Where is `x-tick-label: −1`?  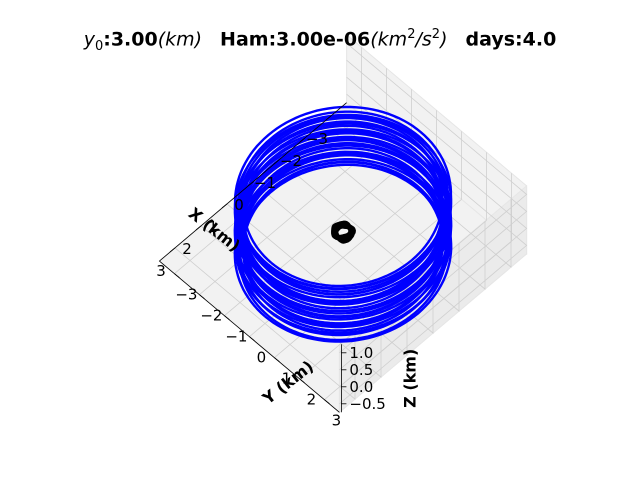
x-tick-label: −1 is located at coordinates (265, 183).